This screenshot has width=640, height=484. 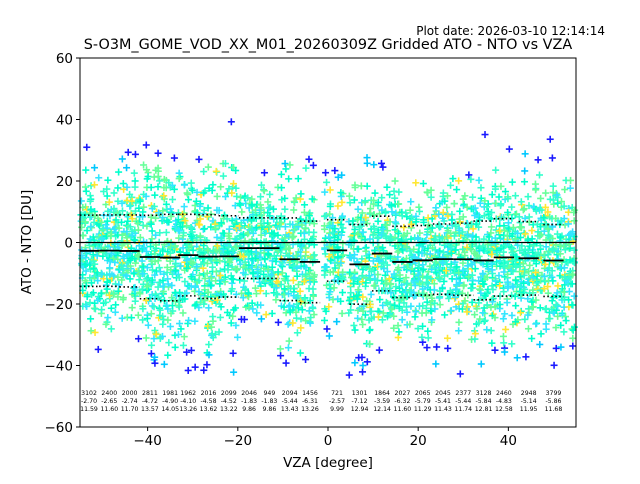 I want to click on plot-date: Plot date: 2026-03-10 12:14:14, so click(x=510, y=31).